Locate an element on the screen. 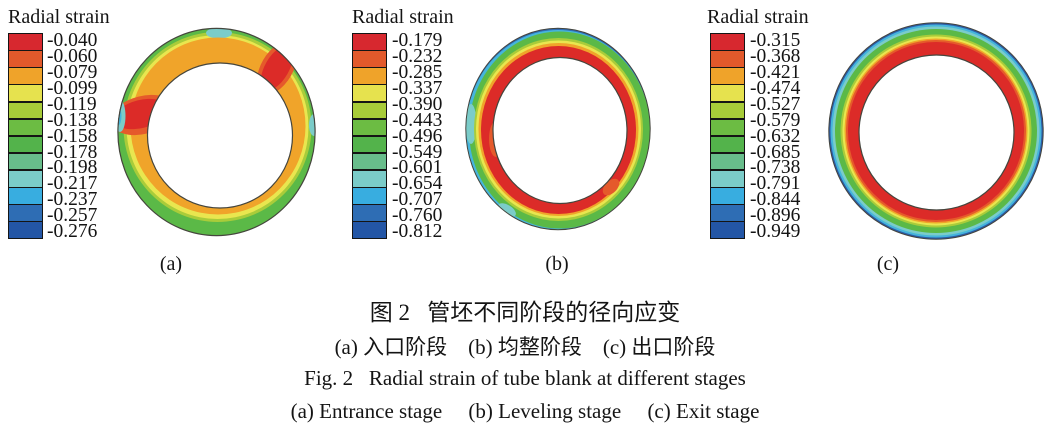 The image size is (1050, 434). legend-value: -0.812 is located at coordinates (417, 232).